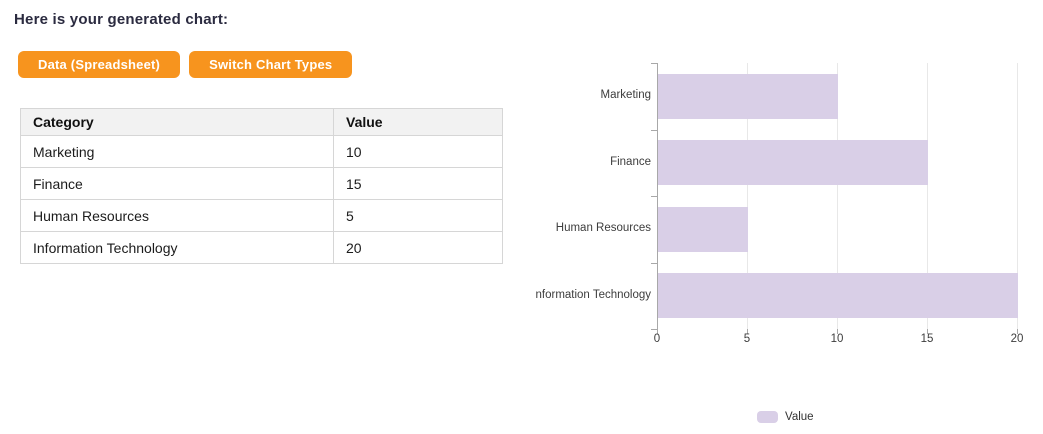 Image resolution: width=1043 pixels, height=434 pixels. I want to click on x-axis-label: 5, so click(747, 339).